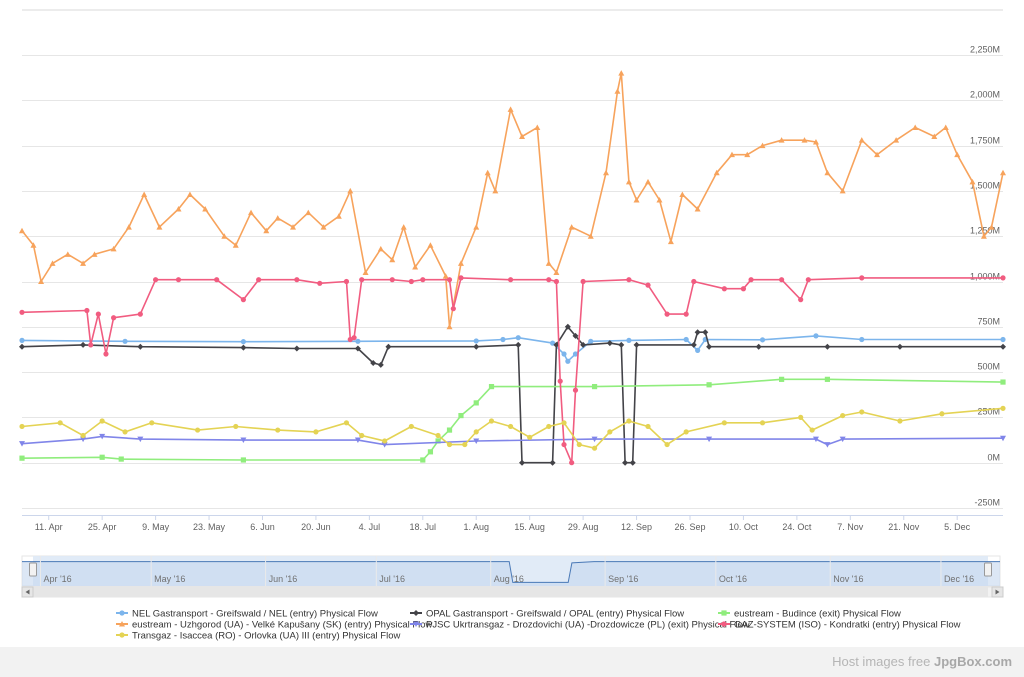 Image resolution: width=1024 pixels, height=677 pixels. What do you see at coordinates (510, 592) in the screenshot?
I see `navigator-scrollbar-thumb` at bounding box center [510, 592].